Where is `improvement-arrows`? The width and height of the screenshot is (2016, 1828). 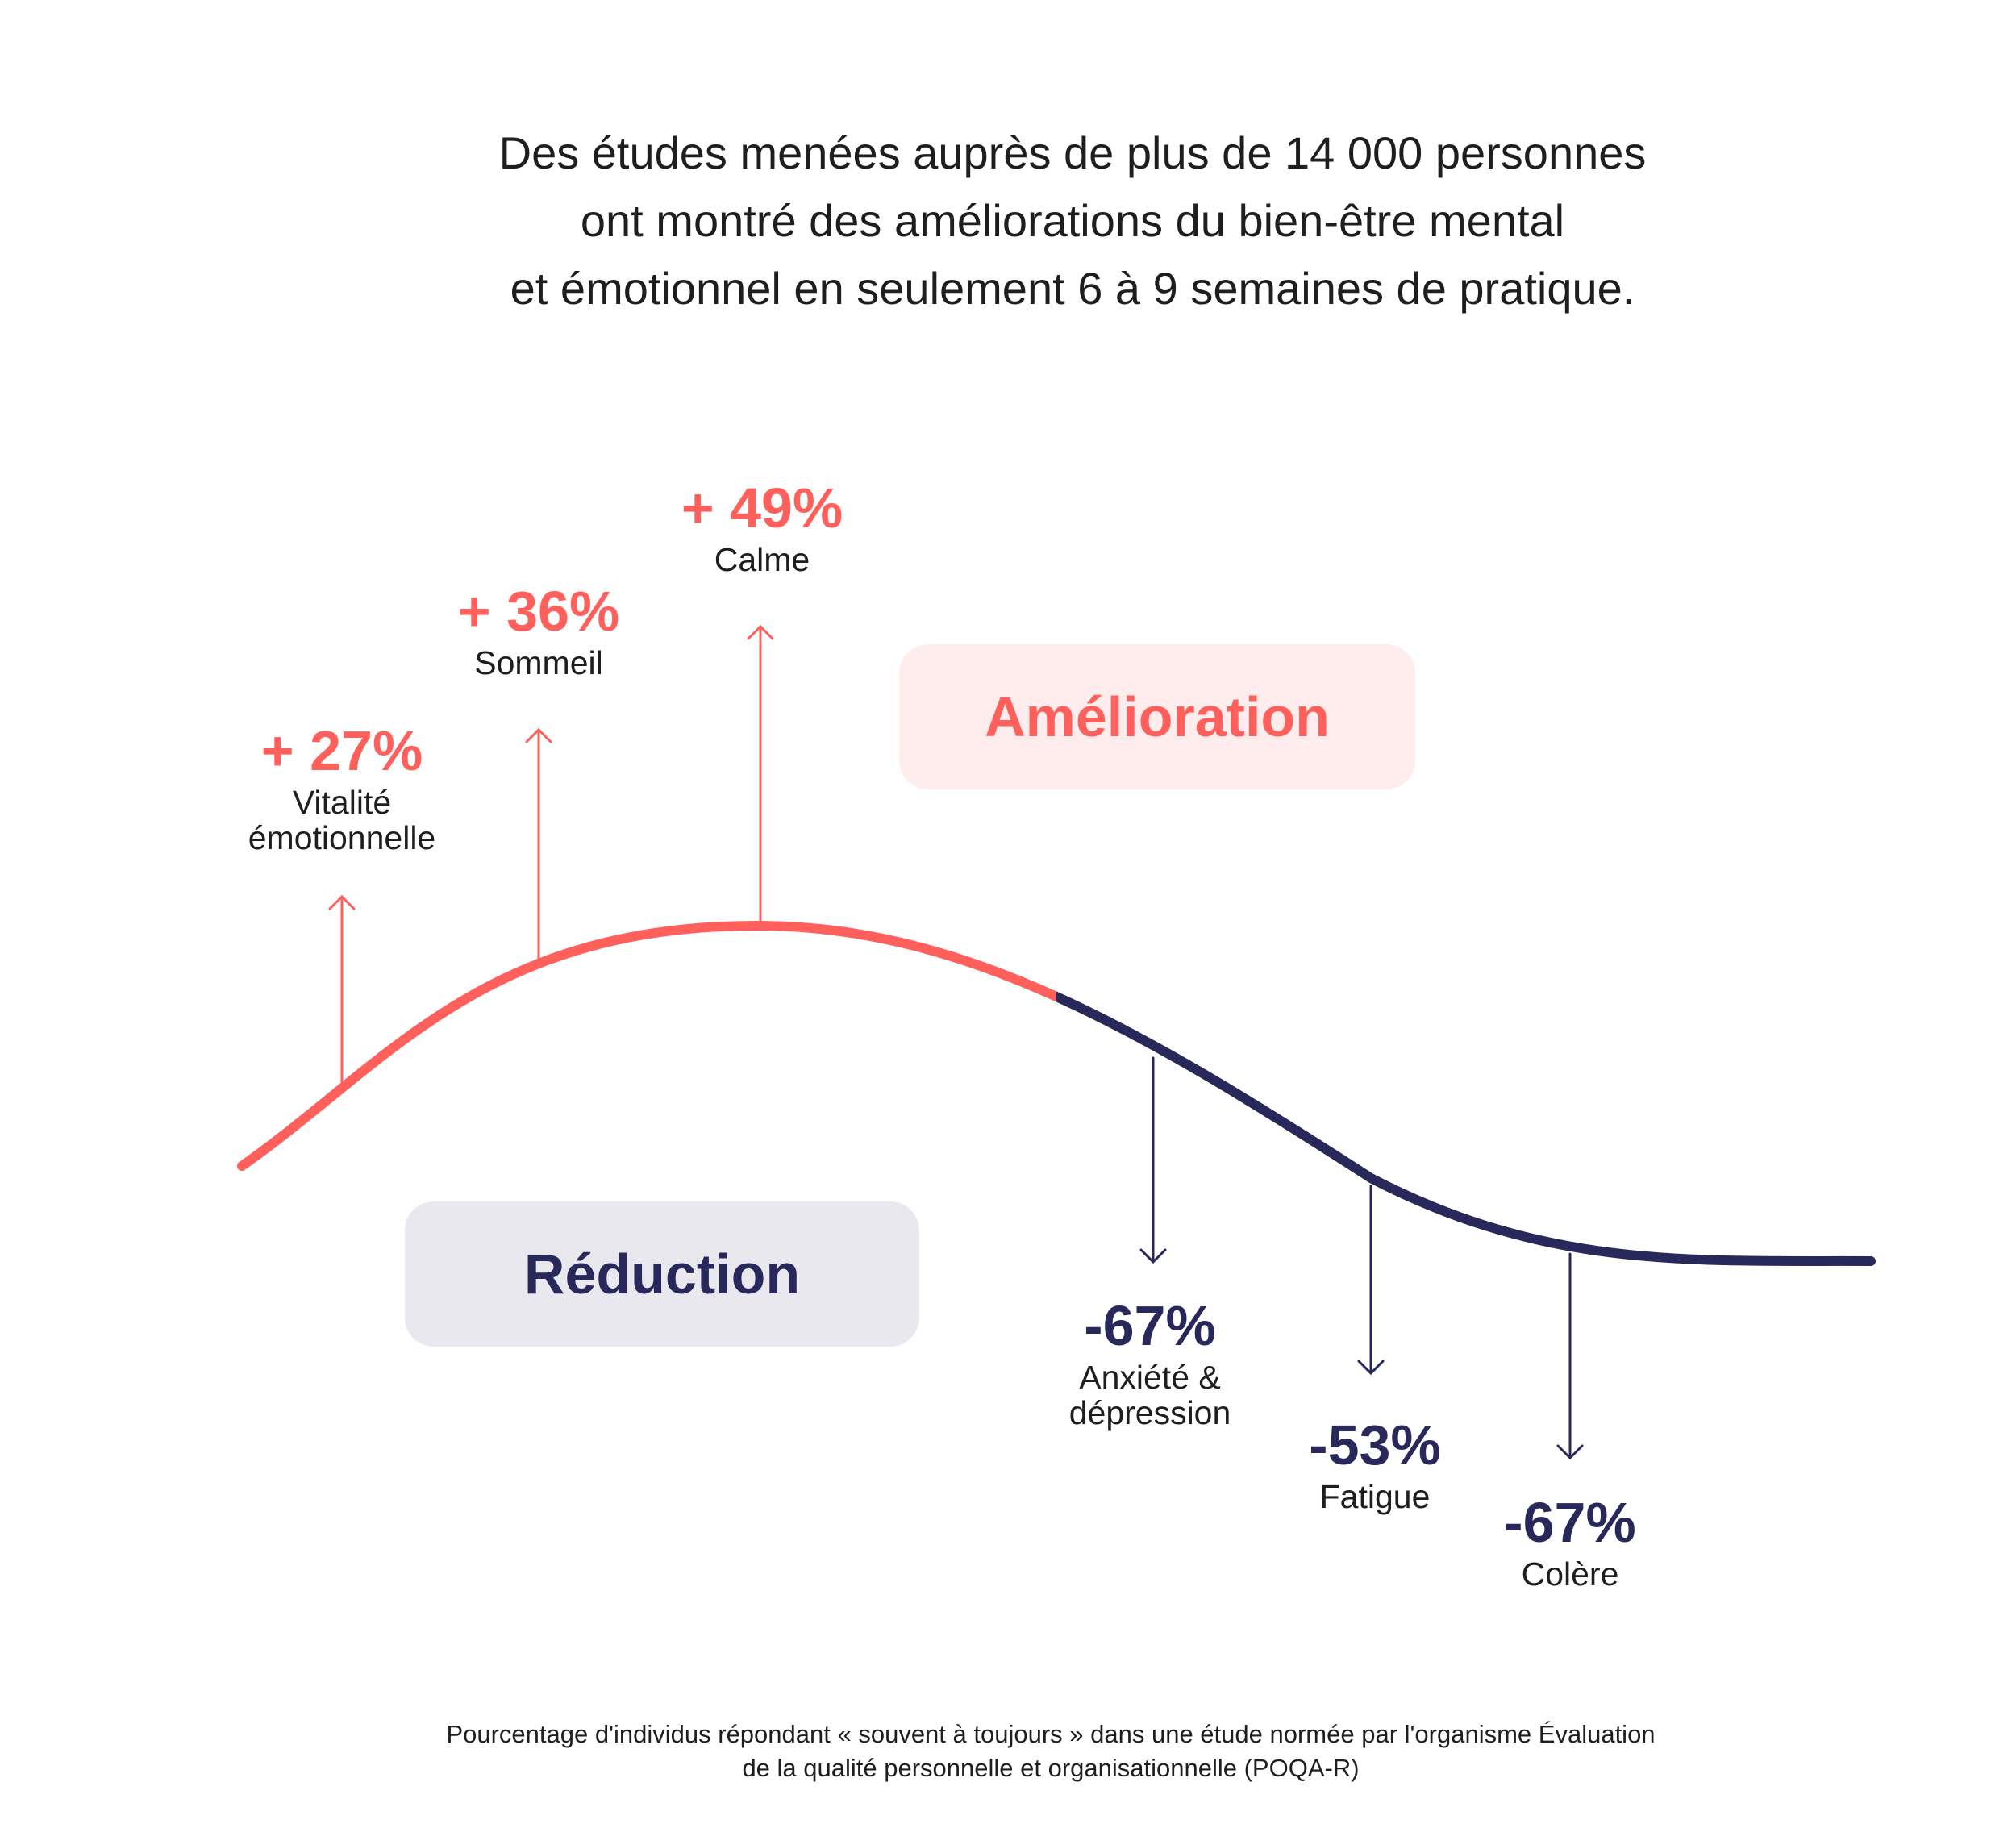 improvement-arrows is located at coordinates (551, 857).